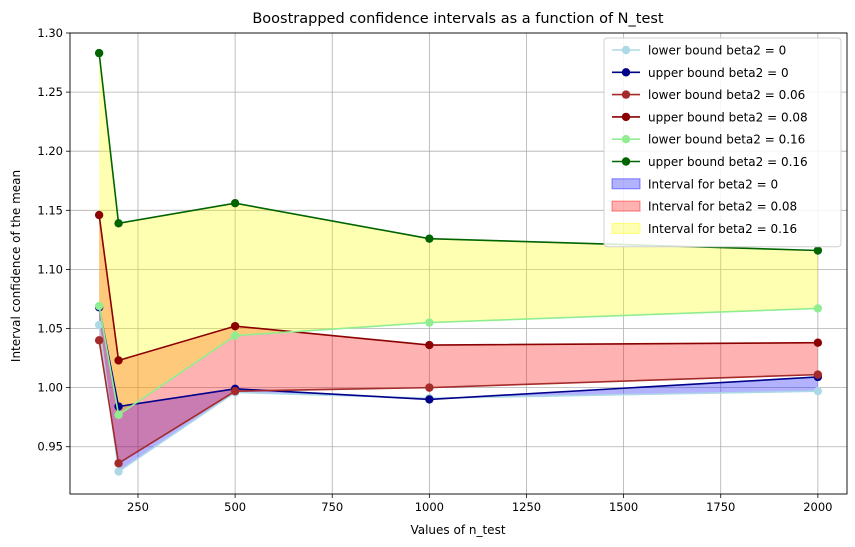  I want to click on legend-label: upper bound beta2 = 0.08, so click(728, 117).